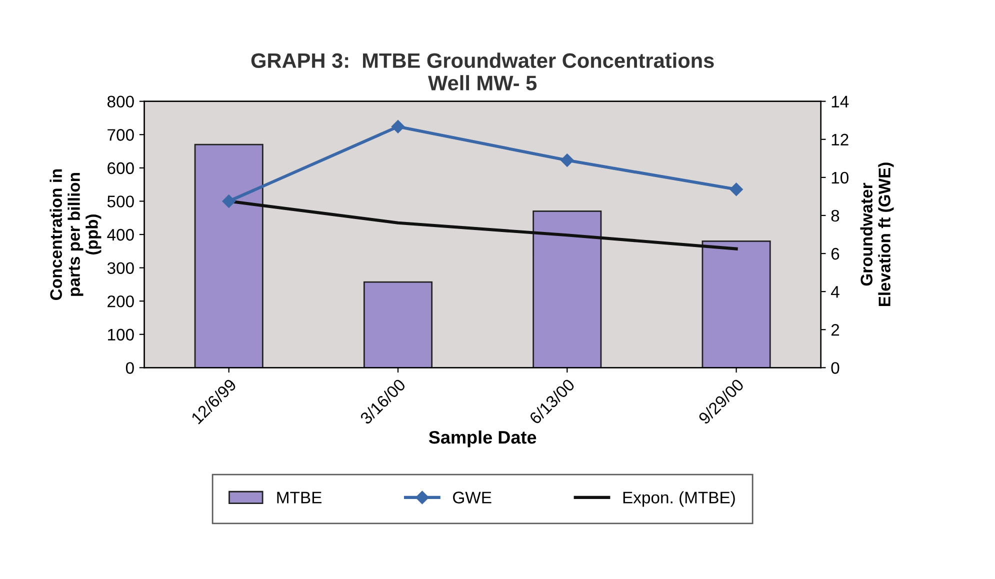 The width and height of the screenshot is (995, 579). Describe the element at coordinates (840, 178) in the screenshot. I see `y2-tick-label: 10` at that location.